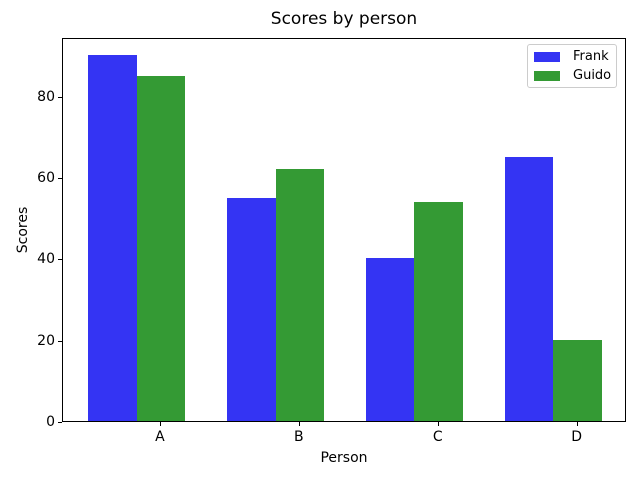 The image size is (640, 480). What do you see at coordinates (344, 458) in the screenshot?
I see `x-axis-label: Person` at bounding box center [344, 458].